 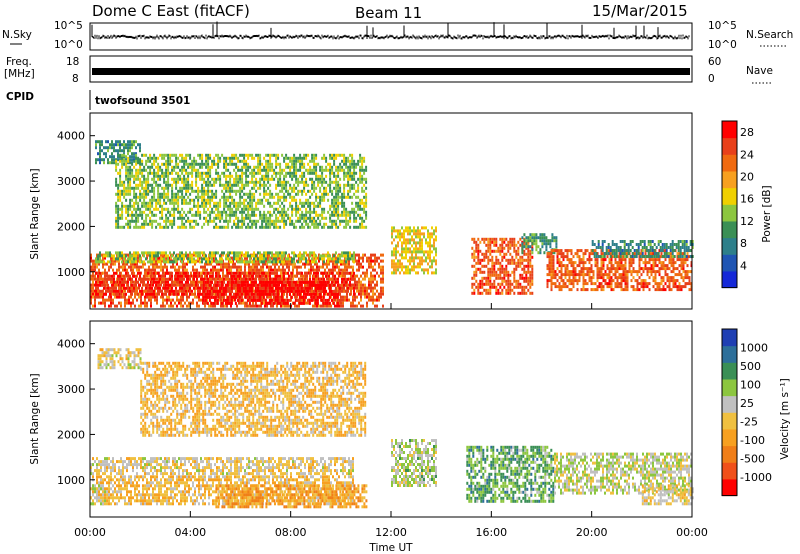 What do you see at coordinates (759, 71) in the screenshot?
I see `nave-label: Nave` at bounding box center [759, 71].